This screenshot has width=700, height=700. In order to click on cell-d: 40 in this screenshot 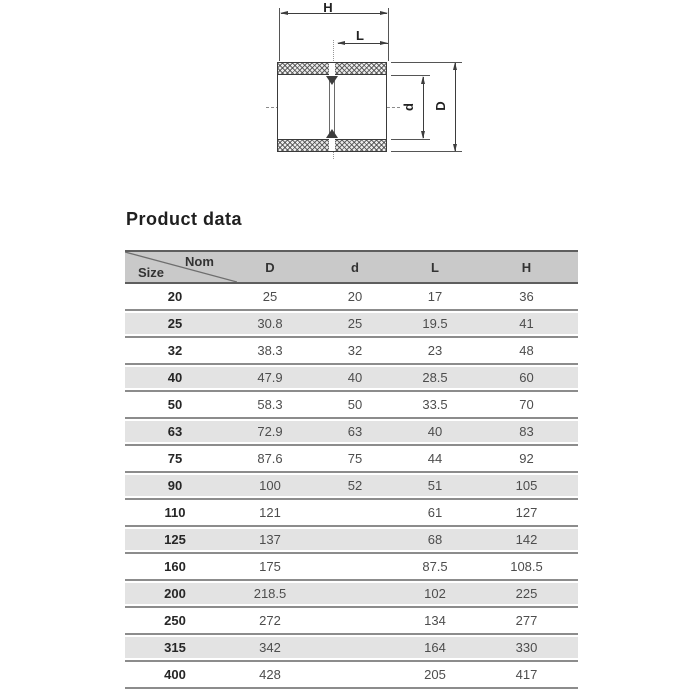, I will do `click(355, 377)`.